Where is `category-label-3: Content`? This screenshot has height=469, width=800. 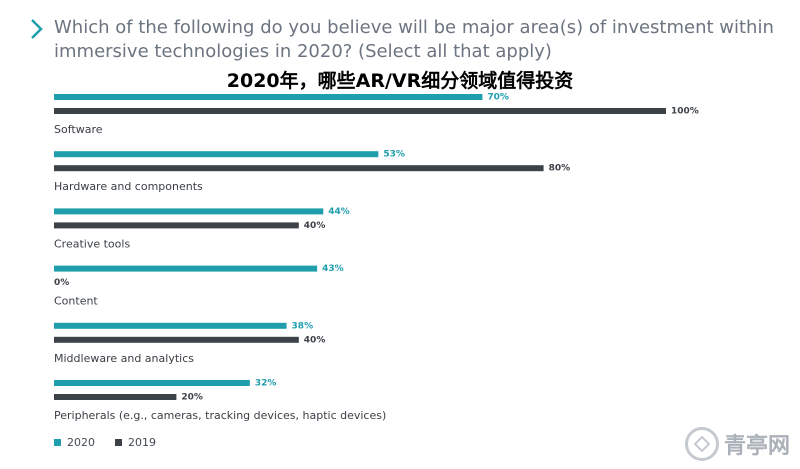 category-label-3: Content is located at coordinates (76, 301).